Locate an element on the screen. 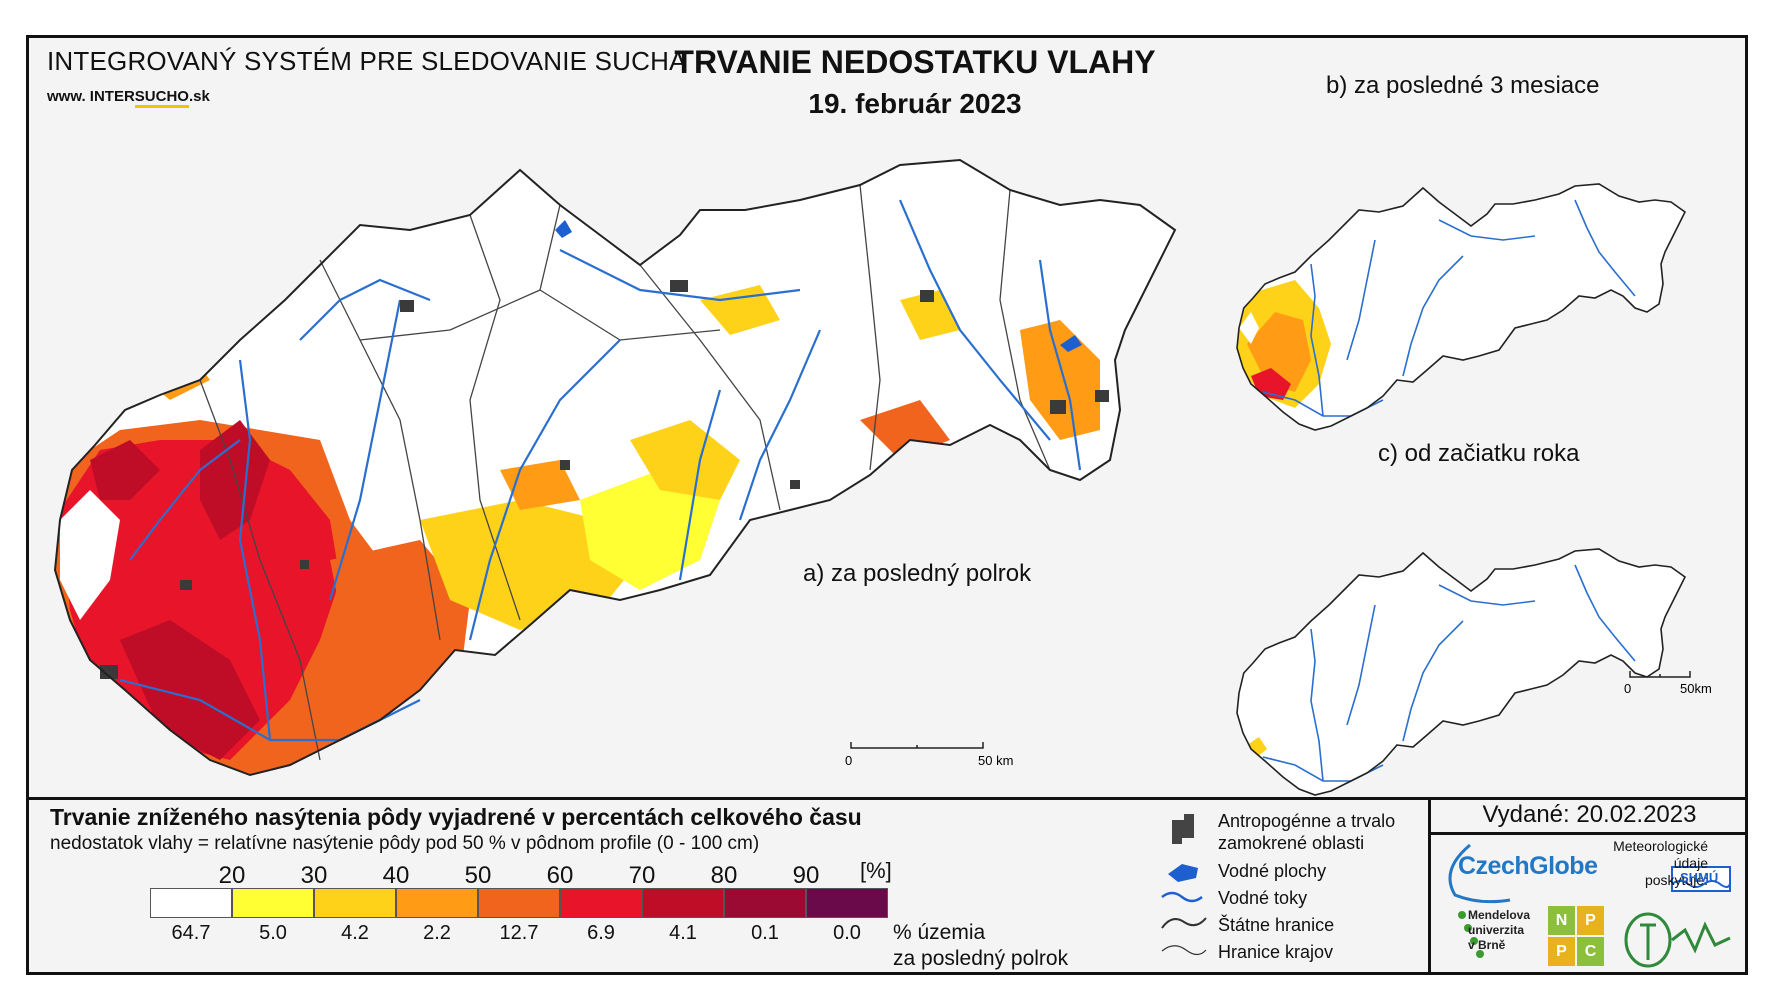 This screenshot has width=1772, height=1003. logos-divider is located at coordinates (1429, 886).